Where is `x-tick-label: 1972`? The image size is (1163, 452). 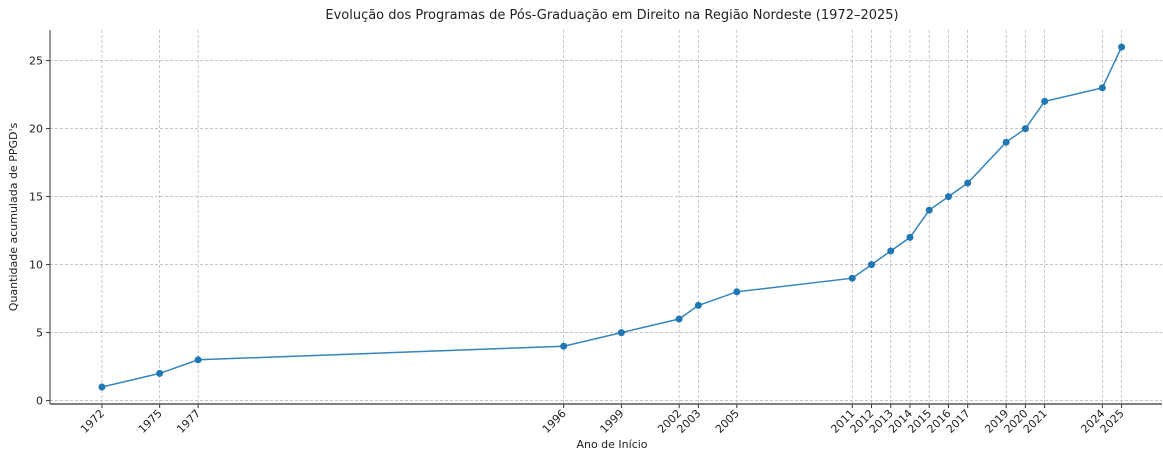 x-tick-label: 1972 is located at coordinates (92, 421).